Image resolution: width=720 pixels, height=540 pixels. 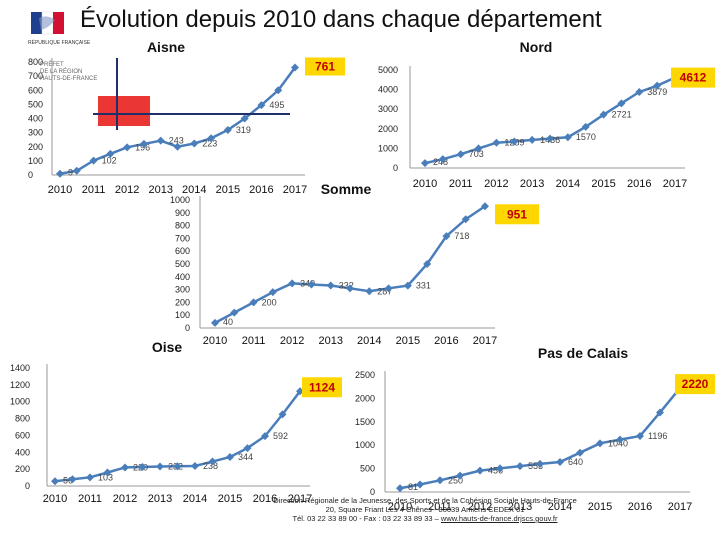 I want to click on data-label: 200, so click(x=269, y=302).